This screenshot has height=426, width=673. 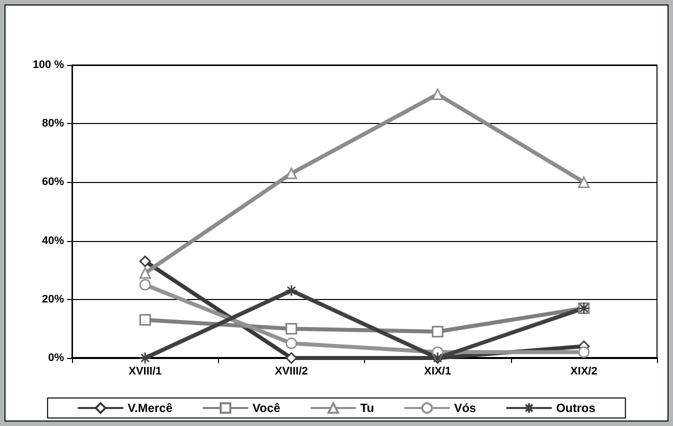 I want to click on x-tick-label: XIX/2, so click(x=584, y=372).